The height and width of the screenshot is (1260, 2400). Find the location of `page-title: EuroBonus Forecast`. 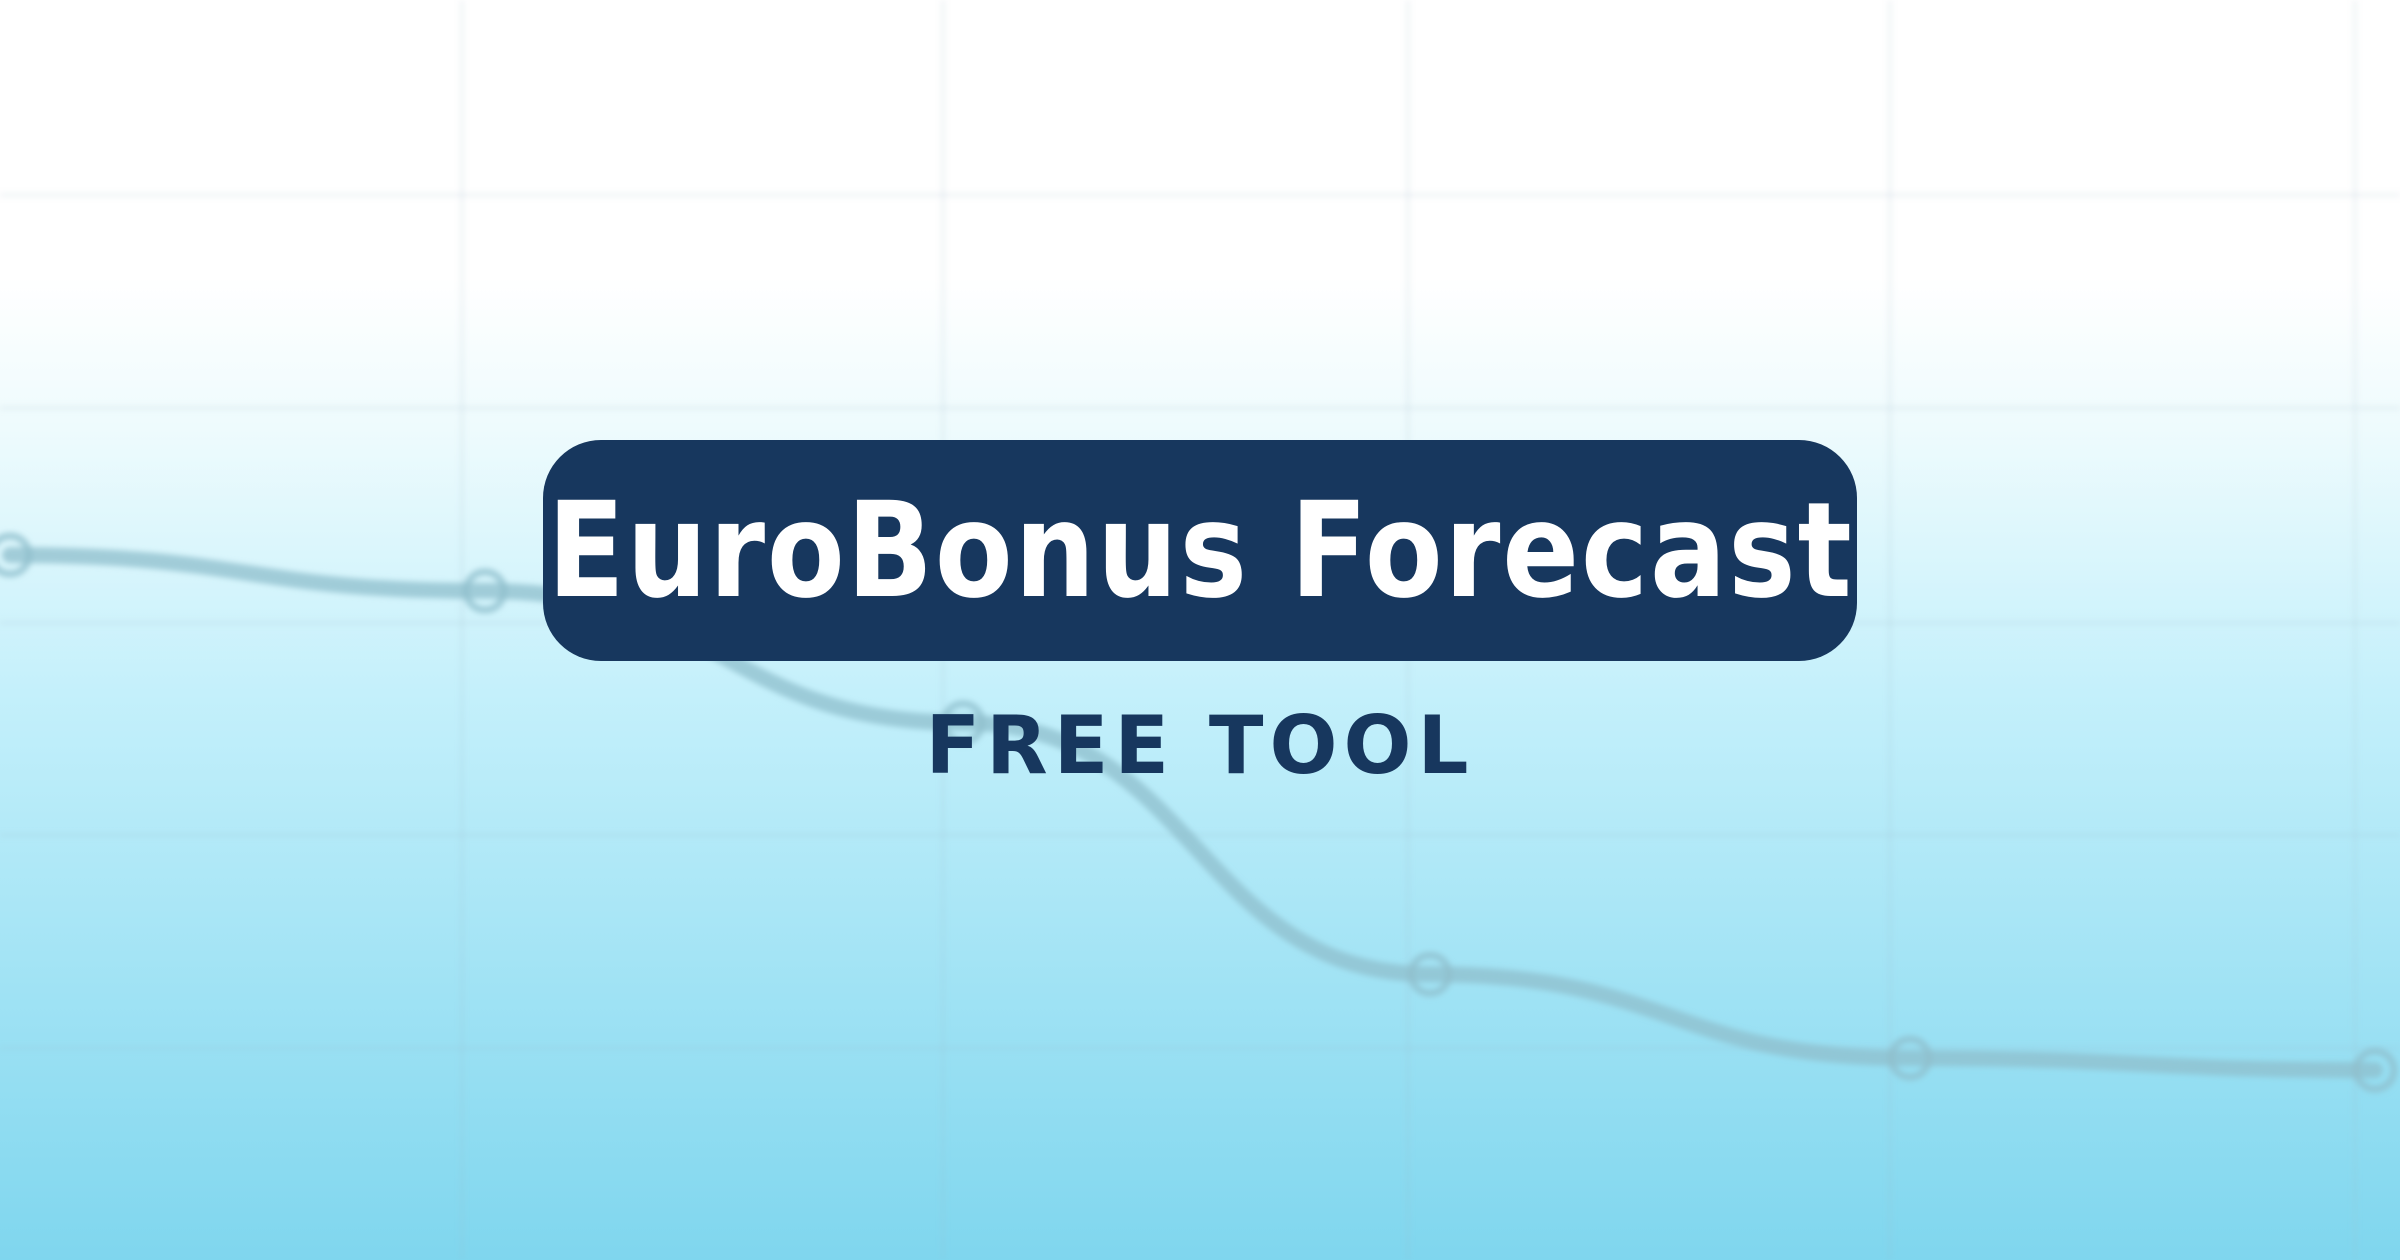

page-title: EuroBonus Forecast is located at coordinates (1200, 550).